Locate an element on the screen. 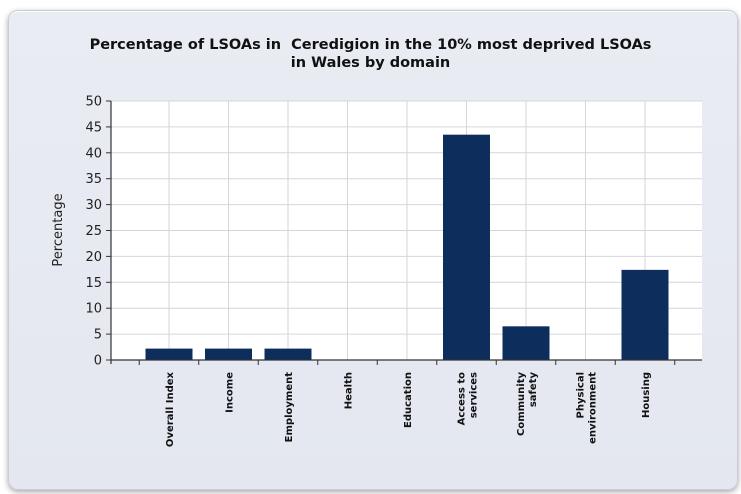 The height and width of the screenshot is (494, 741). x-category-label: Access to is located at coordinates (462, 399).